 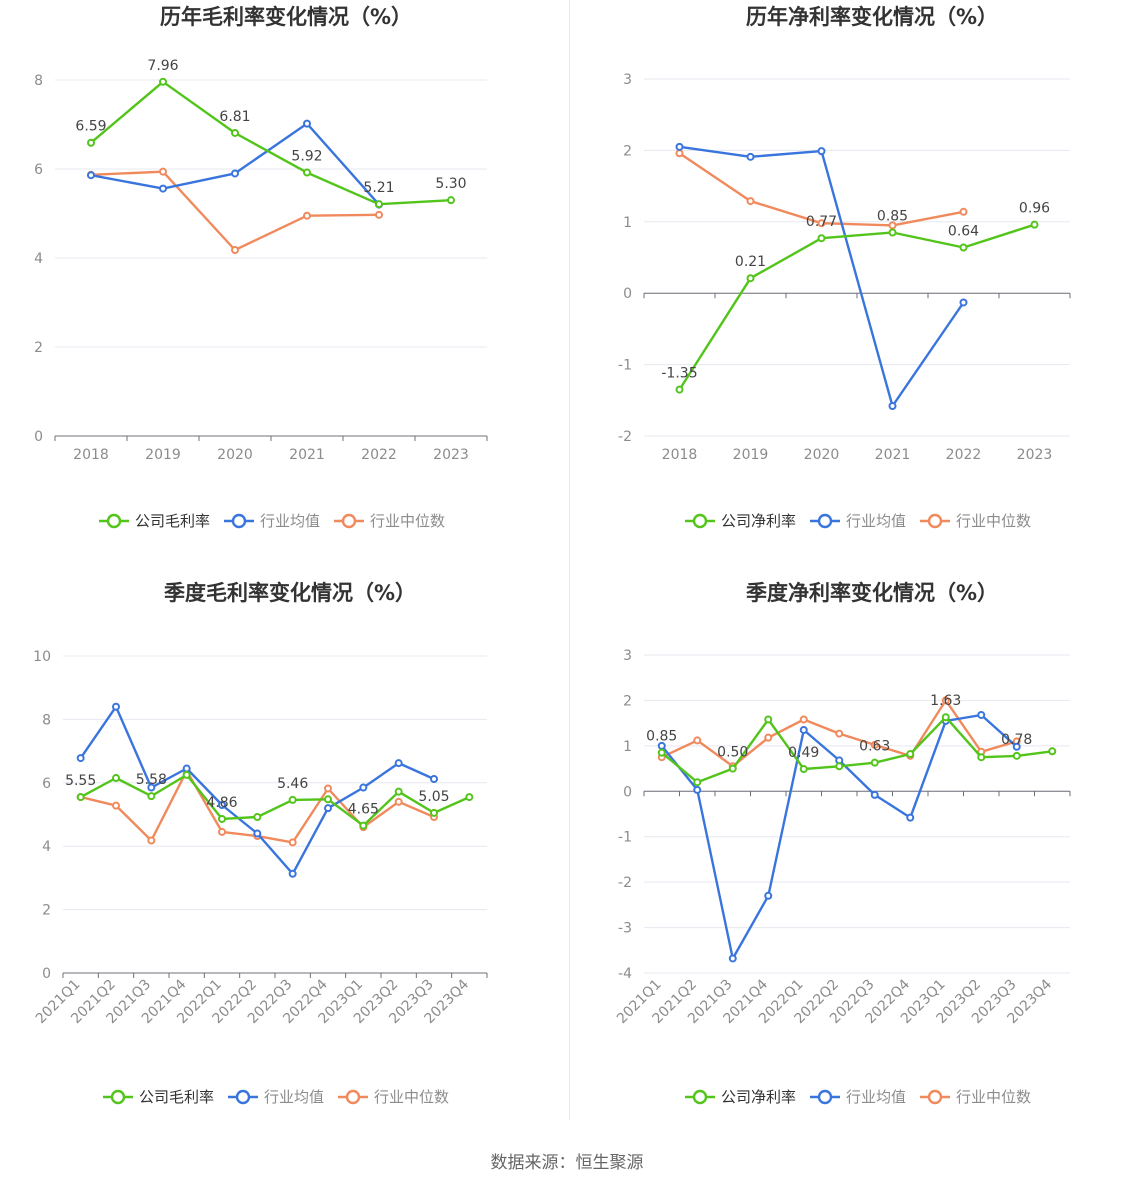 I want to click on x-tick-label: 2023, so click(x=1035, y=455).